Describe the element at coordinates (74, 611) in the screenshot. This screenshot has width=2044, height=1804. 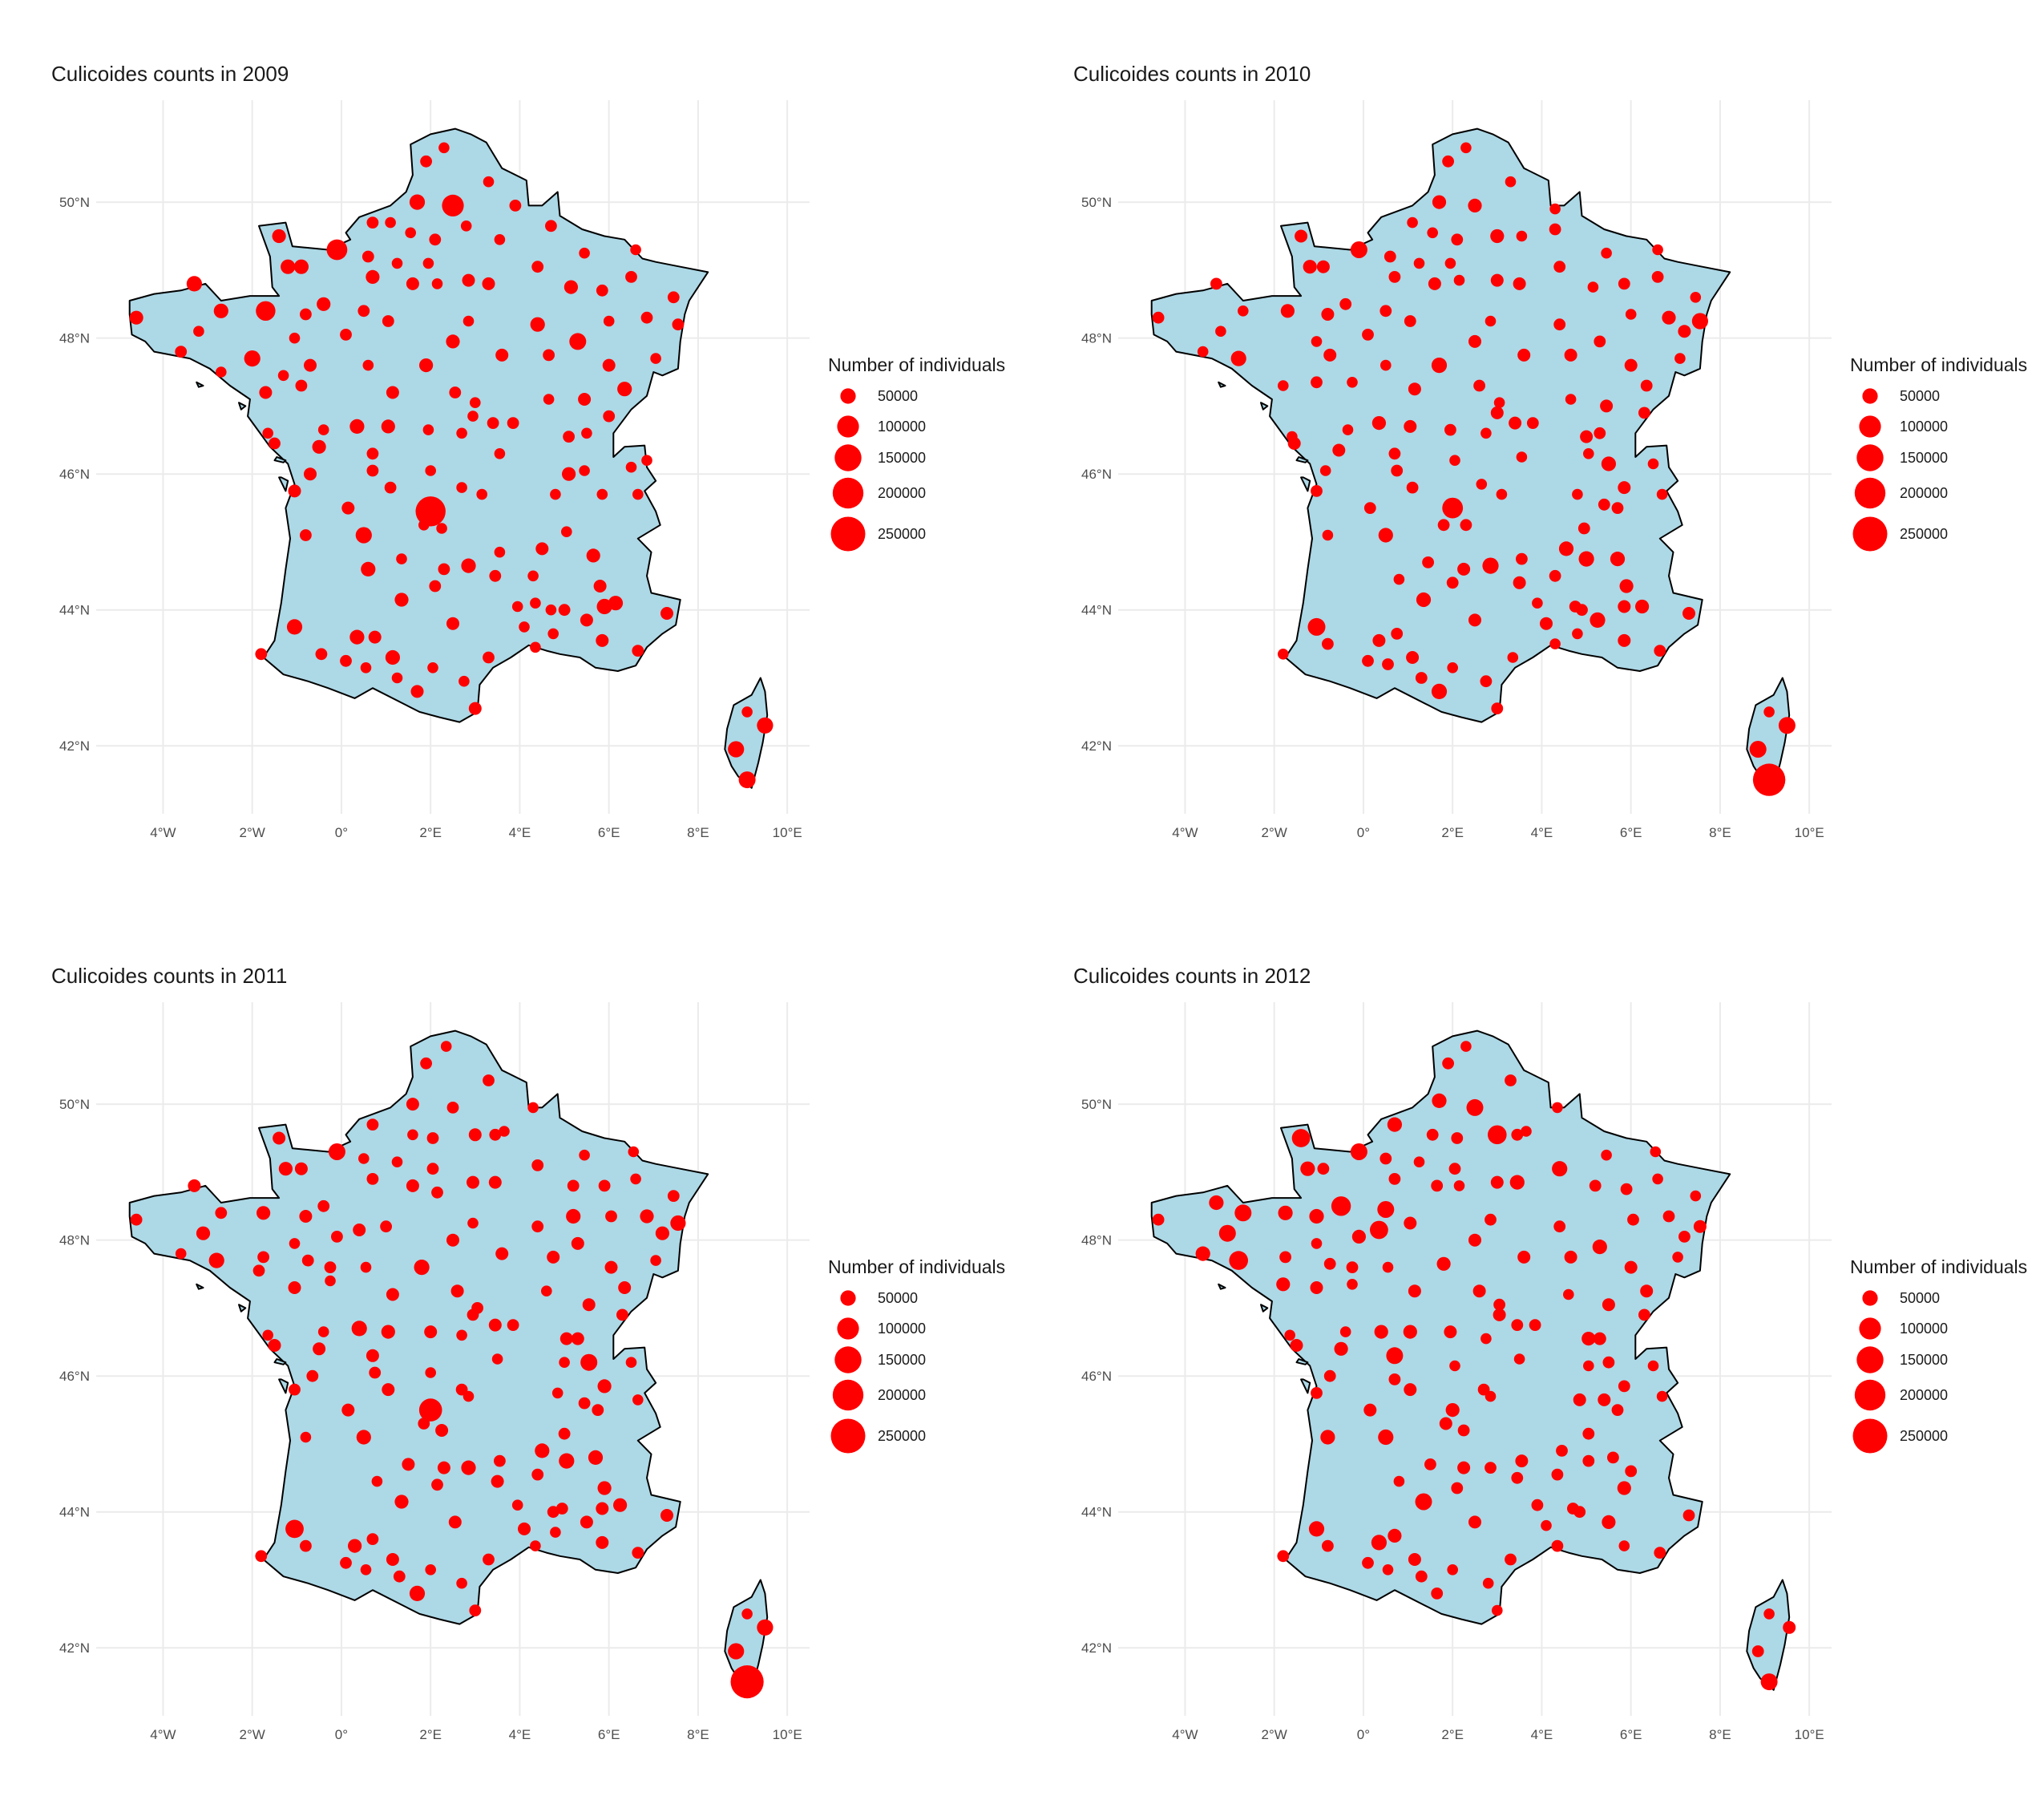
I see `y-tick-label: 44°N` at that location.